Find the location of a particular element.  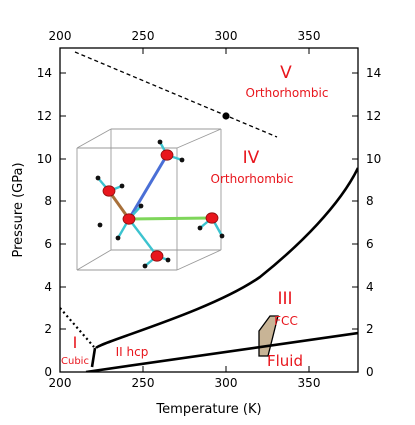

left-tick-label: 4 is located at coordinates (48, 287).